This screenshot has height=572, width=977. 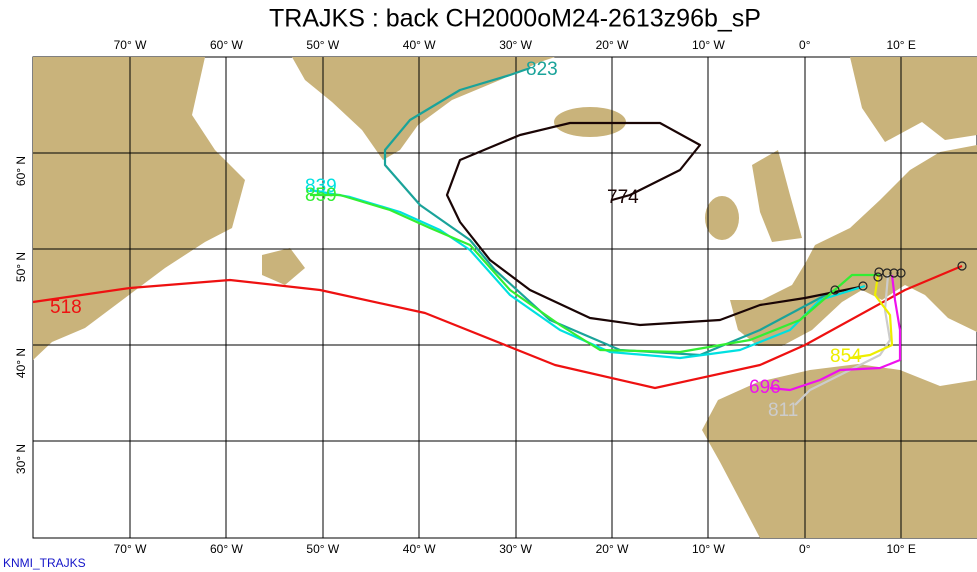 What do you see at coordinates (846, 356) in the screenshot?
I see `trajectory-label: 854` at bounding box center [846, 356].